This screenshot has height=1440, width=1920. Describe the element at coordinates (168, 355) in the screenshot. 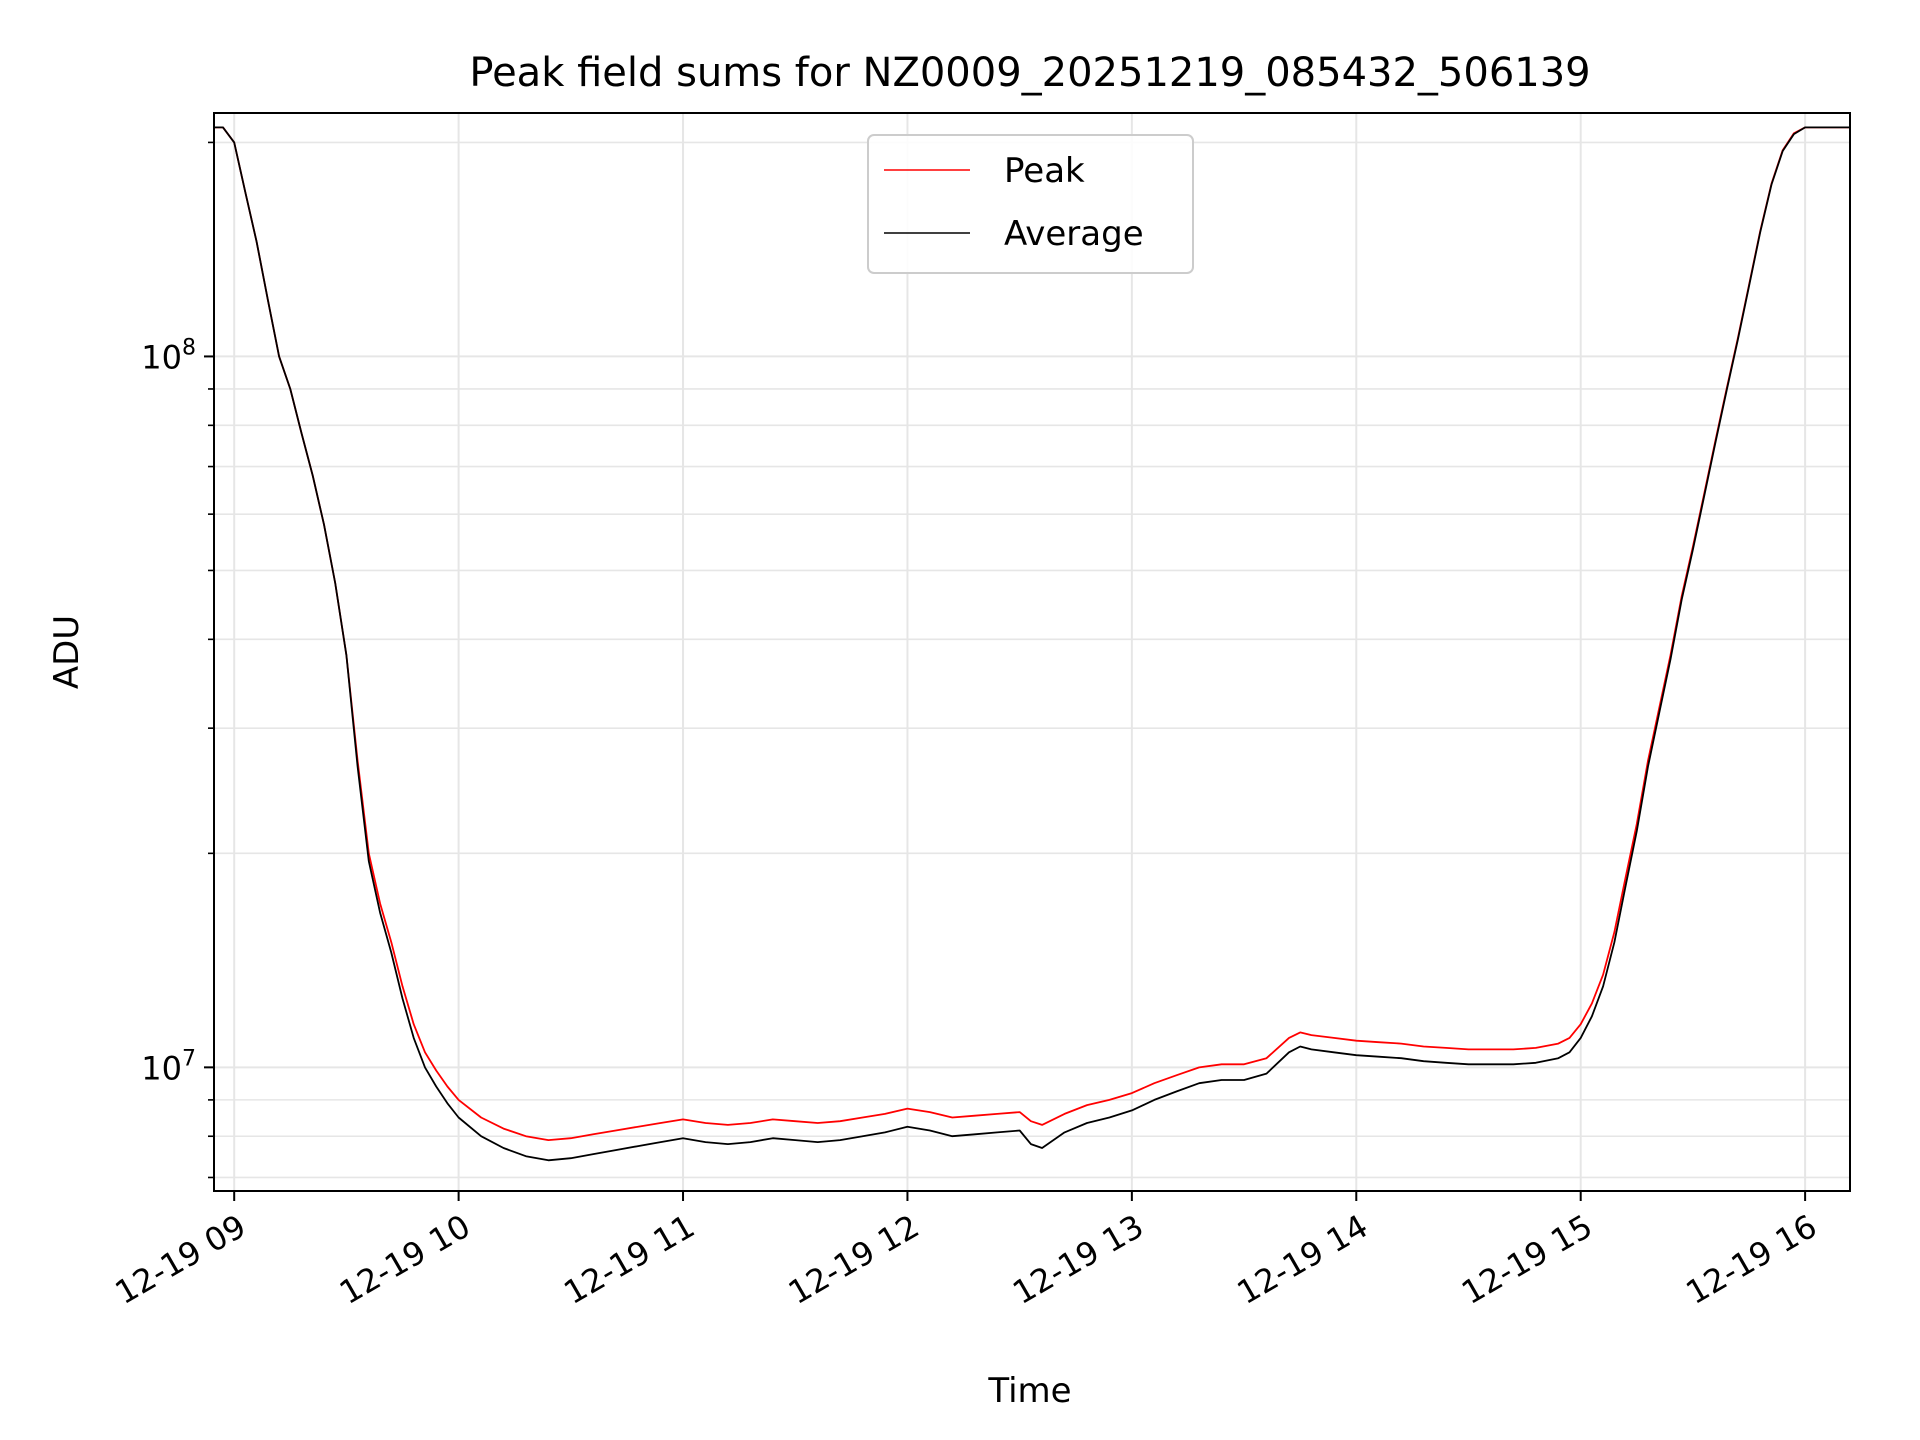

I see `y-tick-label: 108` at that location.